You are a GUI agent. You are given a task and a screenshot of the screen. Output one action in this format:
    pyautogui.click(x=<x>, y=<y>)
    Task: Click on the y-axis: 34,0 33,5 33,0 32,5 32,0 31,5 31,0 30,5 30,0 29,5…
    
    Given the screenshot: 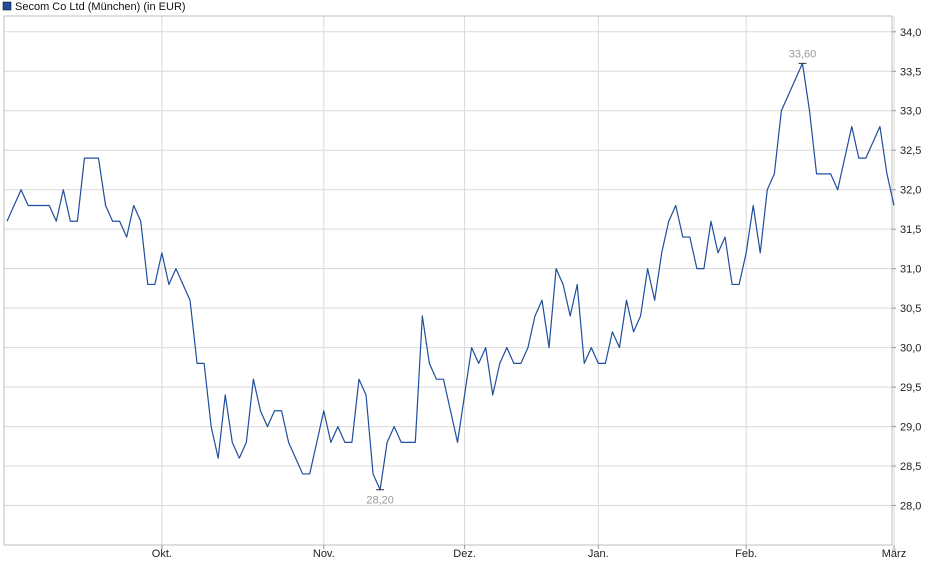 What is the action you would take?
    pyautogui.click(x=906, y=270)
    